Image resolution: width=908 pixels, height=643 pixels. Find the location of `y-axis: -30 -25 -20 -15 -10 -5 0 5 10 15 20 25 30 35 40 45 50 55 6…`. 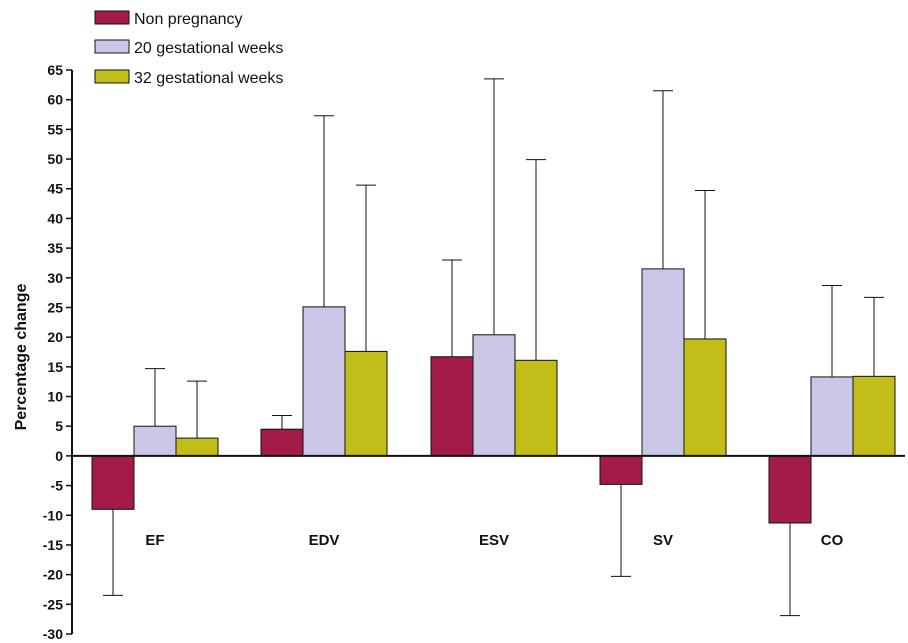

y-axis: -30 -25 -20 -15 -10 -5 0 5 10 15 20 25 30 35 40 45 50 55 6… is located at coordinates (58, 352).